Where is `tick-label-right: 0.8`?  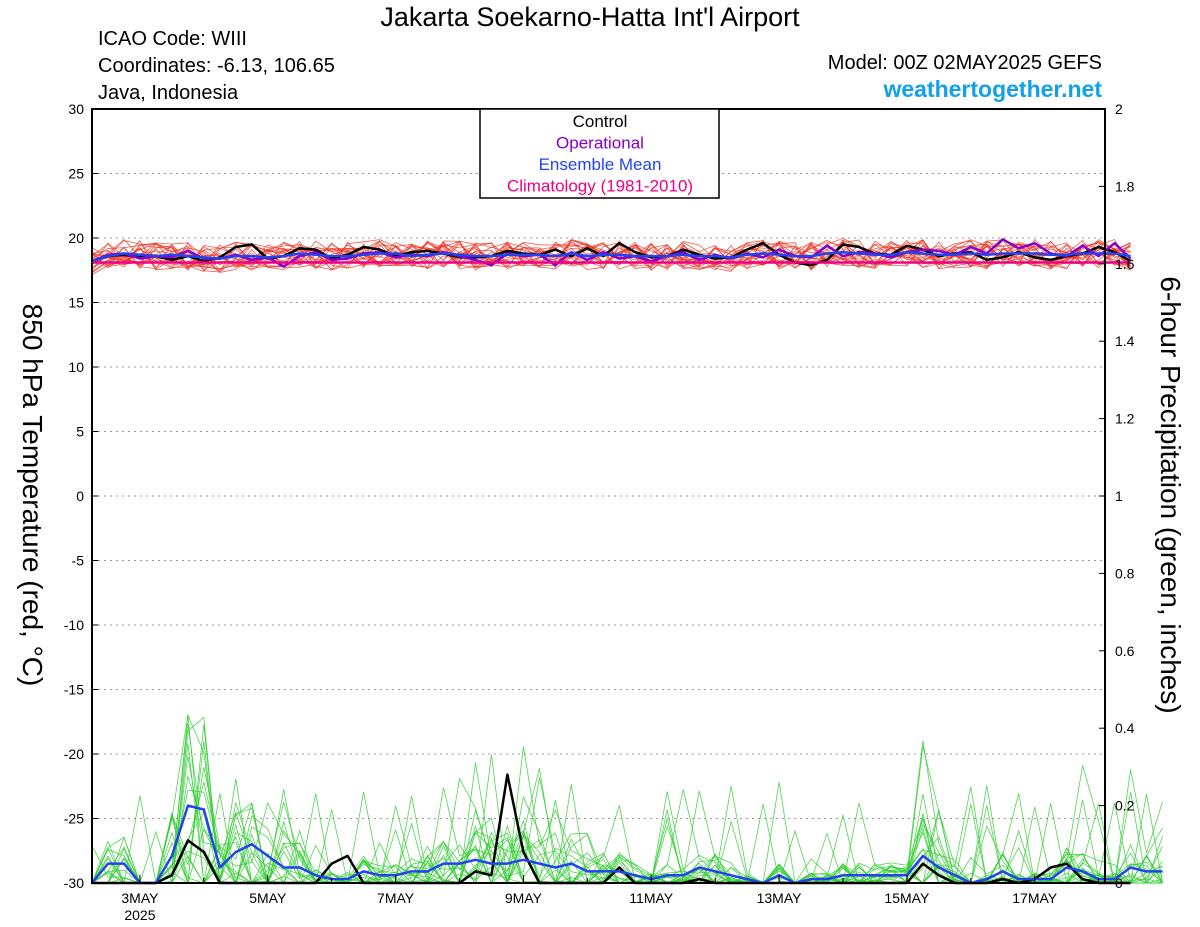
tick-label-right: 0.8 is located at coordinates (1125, 573).